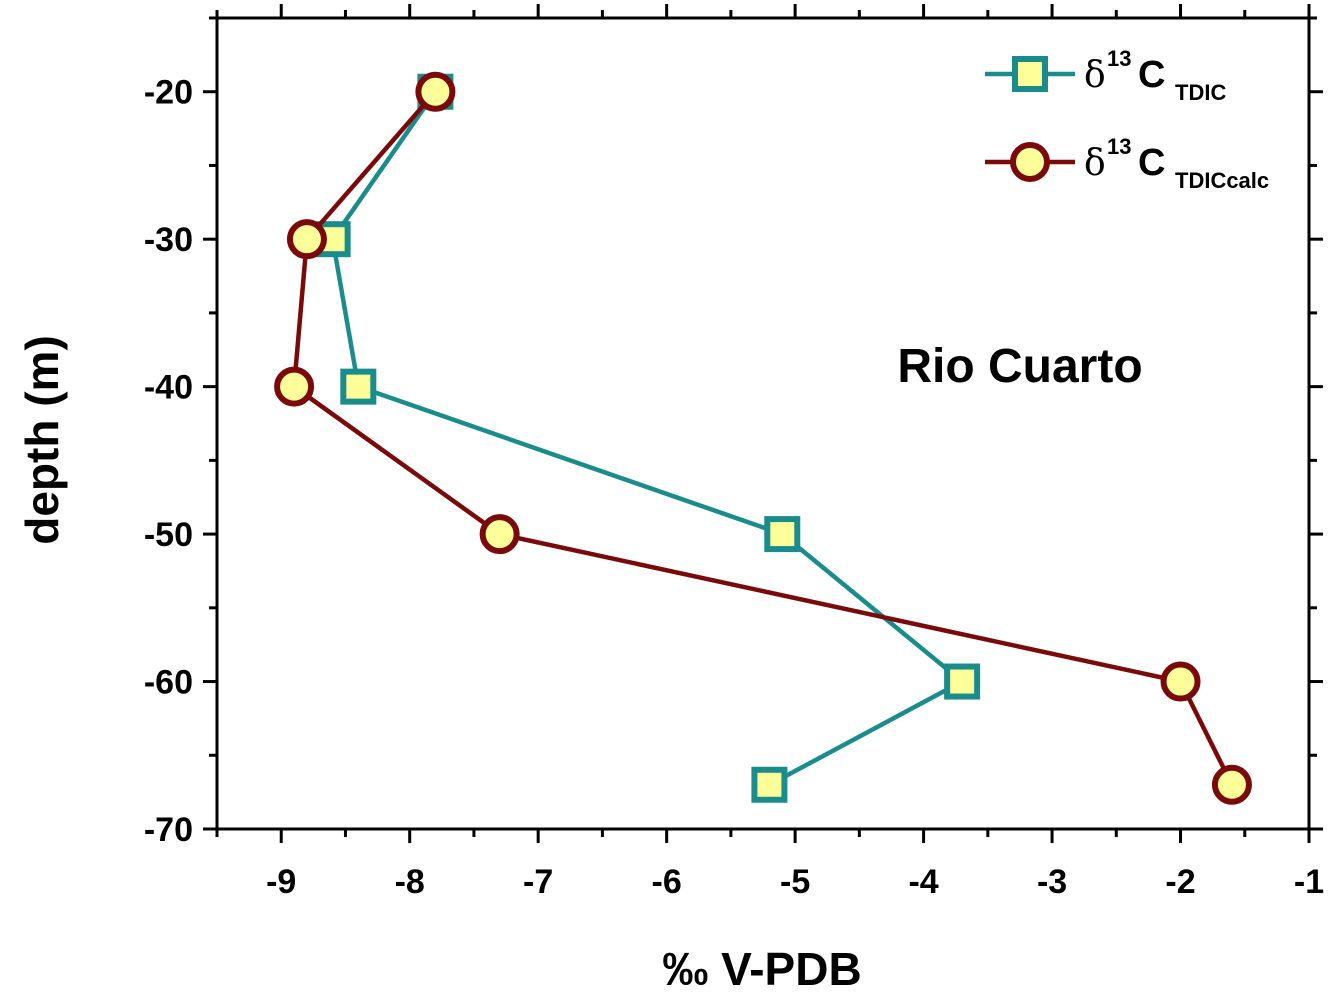 The image size is (1331, 992). Describe the element at coordinates (1019, 366) in the screenshot. I see `site-annotation: Rio Cuarto` at that location.